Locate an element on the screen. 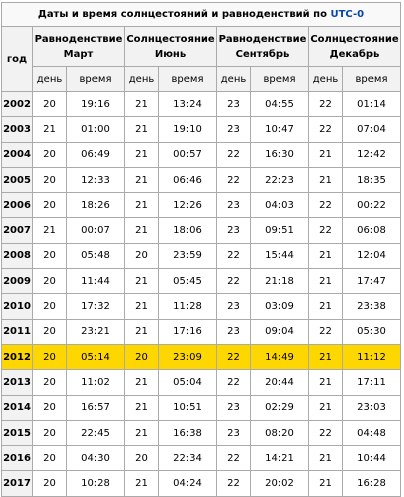 This screenshot has width=404, height=497. table-row: 2017 20 10:28 21 04:24 22 20:02 21 16:28 is located at coordinates (201, 483).